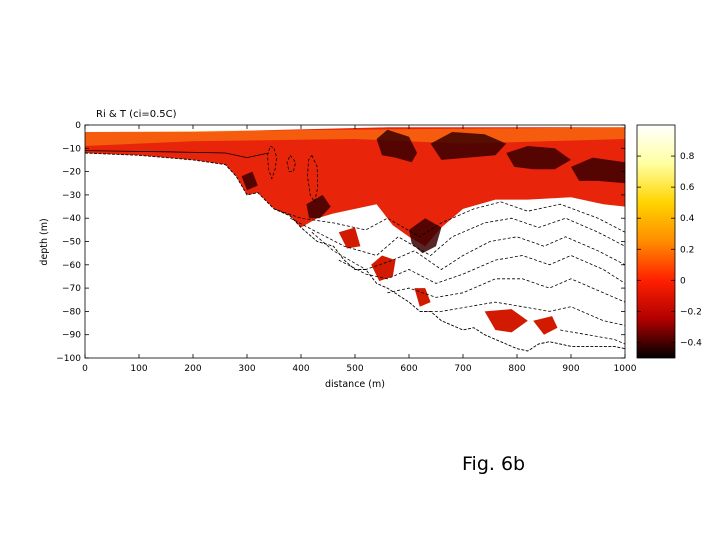 The image size is (720, 540). What do you see at coordinates (44, 241) in the screenshot?
I see `y-axis-label: depth (m)` at bounding box center [44, 241].